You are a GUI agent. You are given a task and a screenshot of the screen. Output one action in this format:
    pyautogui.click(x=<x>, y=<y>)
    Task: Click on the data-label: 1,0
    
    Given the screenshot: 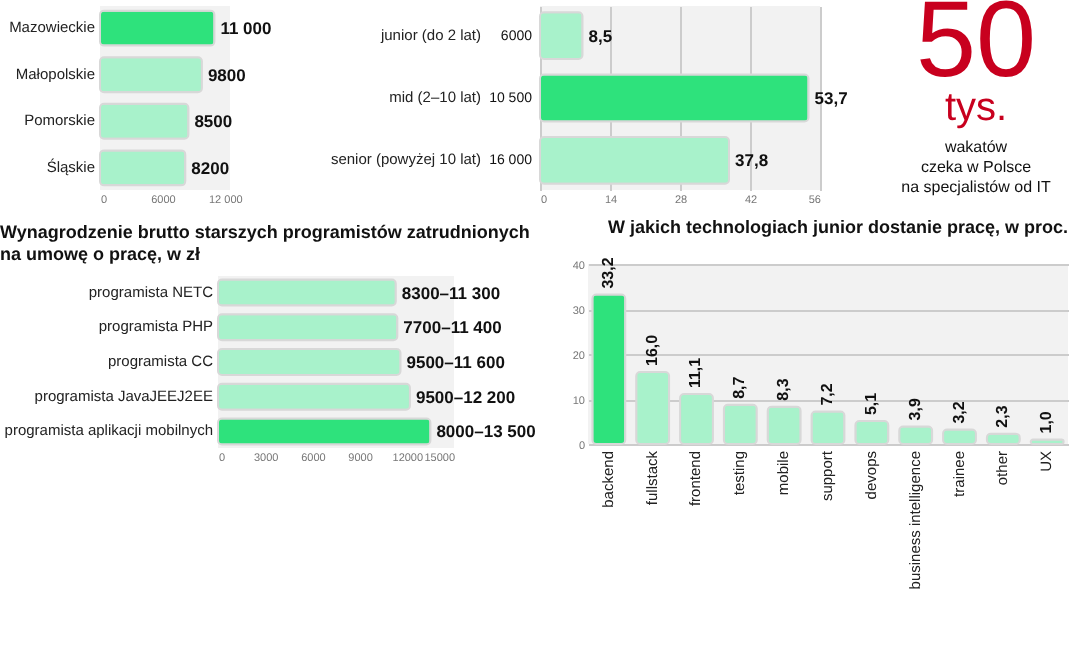 What is the action you would take?
    pyautogui.click(x=1046, y=422)
    